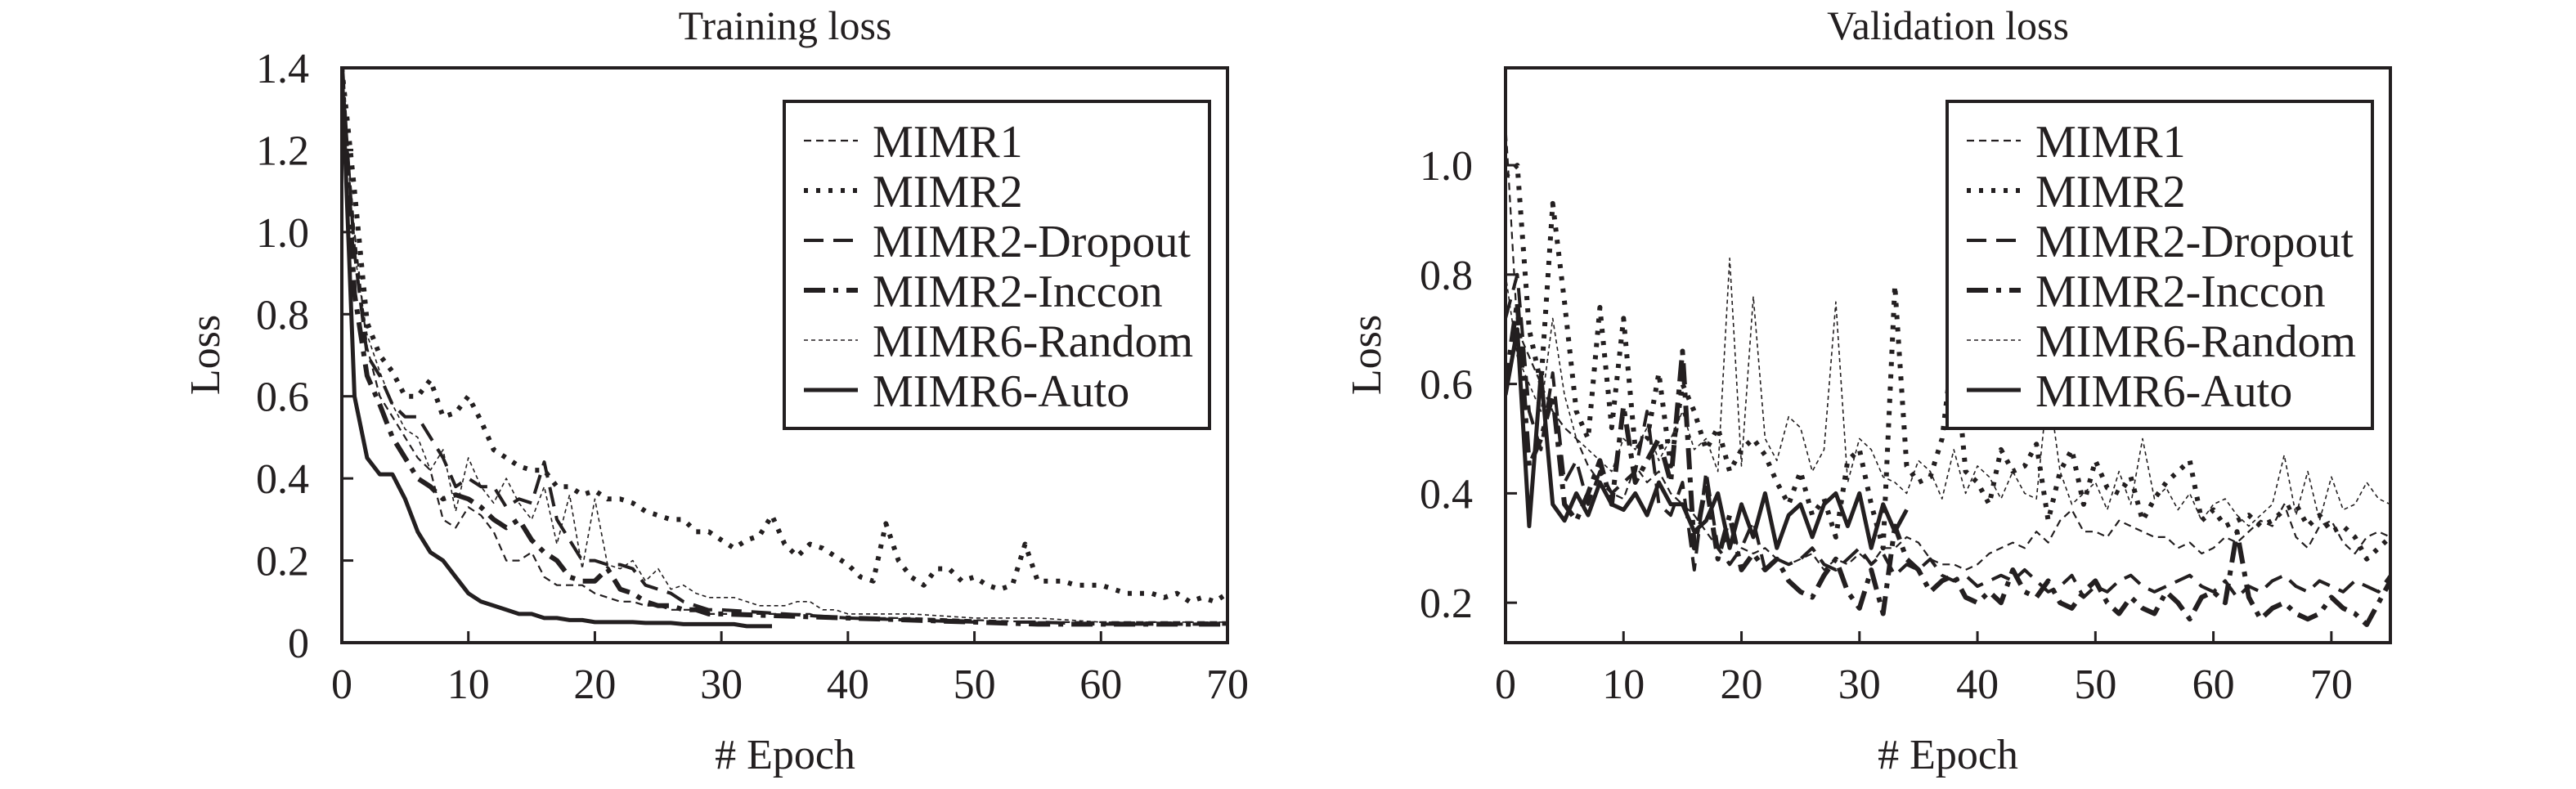 This screenshot has height=789, width=2576. Describe the element at coordinates (786, 25) in the screenshot. I see `chart-title: Training loss` at that location.